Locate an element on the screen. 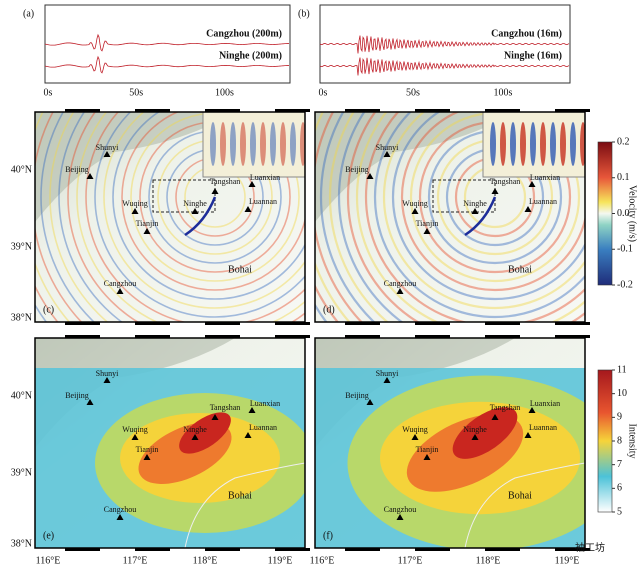 This screenshot has height=580, width=640. sea-label: Bohai is located at coordinates (520, 495).